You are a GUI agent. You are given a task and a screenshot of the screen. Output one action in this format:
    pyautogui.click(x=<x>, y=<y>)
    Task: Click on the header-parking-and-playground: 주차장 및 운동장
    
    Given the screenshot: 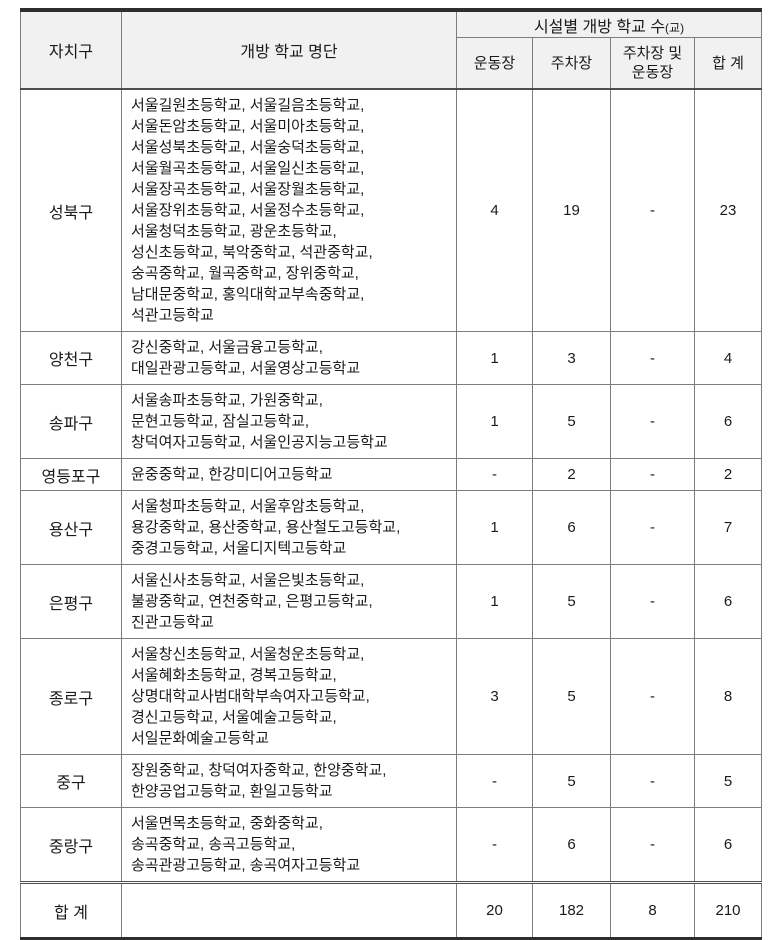 What is the action you would take?
    pyautogui.click(x=652, y=63)
    